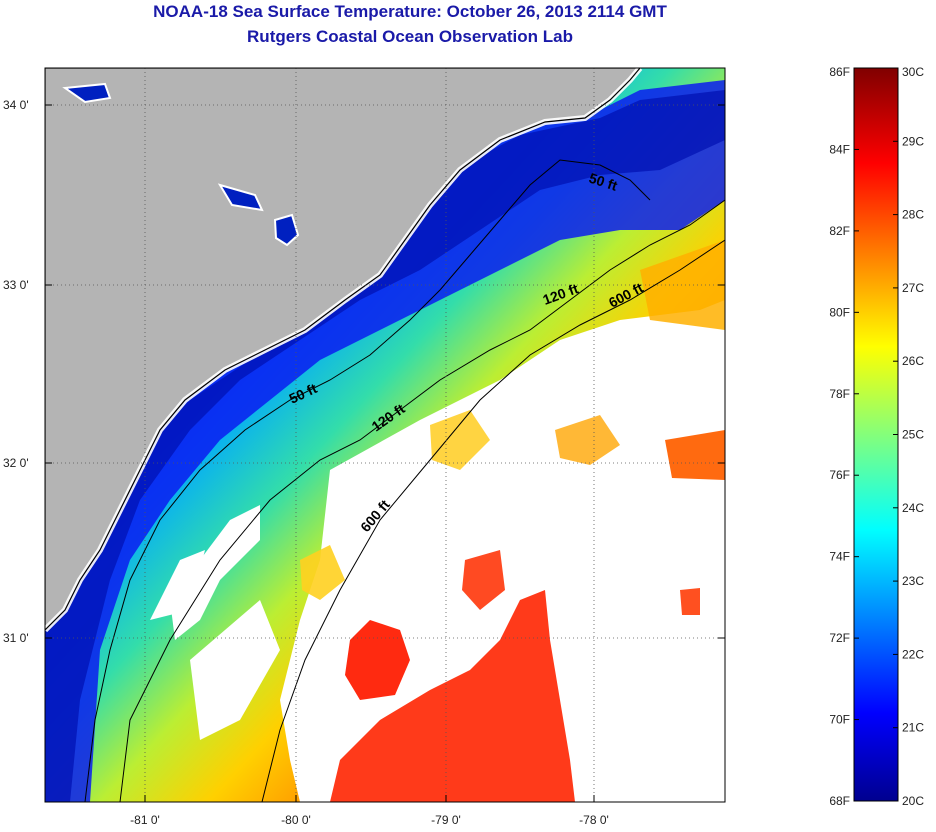  What do you see at coordinates (594, 820) in the screenshot?
I see `lon-label-78: -78 0'` at bounding box center [594, 820].